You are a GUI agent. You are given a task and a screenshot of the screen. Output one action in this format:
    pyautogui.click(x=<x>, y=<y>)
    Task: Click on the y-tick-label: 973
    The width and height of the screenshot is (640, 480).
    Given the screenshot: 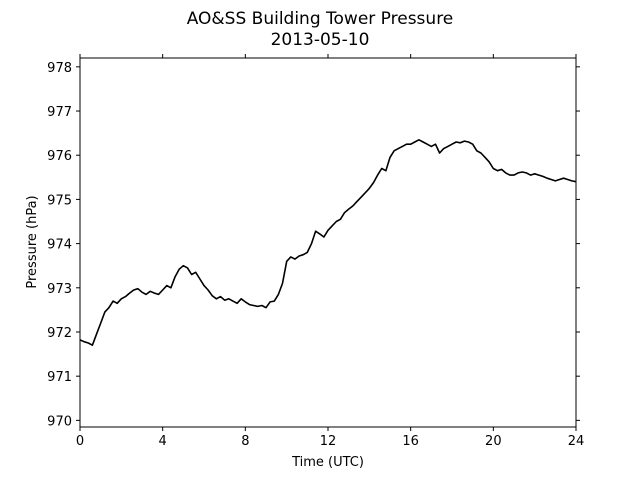 What is the action you would take?
    pyautogui.click(x=59, y=289)
    